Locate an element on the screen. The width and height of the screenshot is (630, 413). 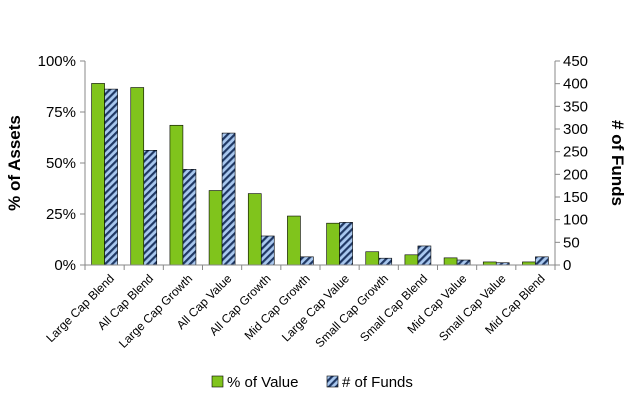
x-category-label: Large Cap Blend is located at coordinates (80, 308).